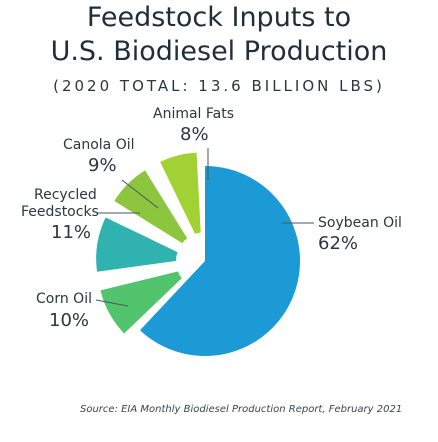 The image size is (438, 442). I want to click on label-canola-oil-pct: 9%, so click(102, 165).